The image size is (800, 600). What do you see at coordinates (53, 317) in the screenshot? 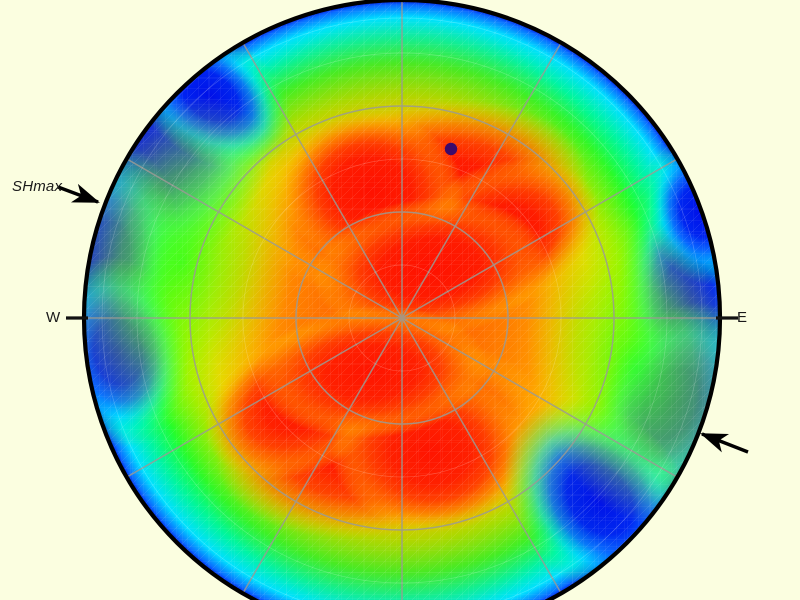
I see `west-axis-label: W` at bounding box center [53, 317].